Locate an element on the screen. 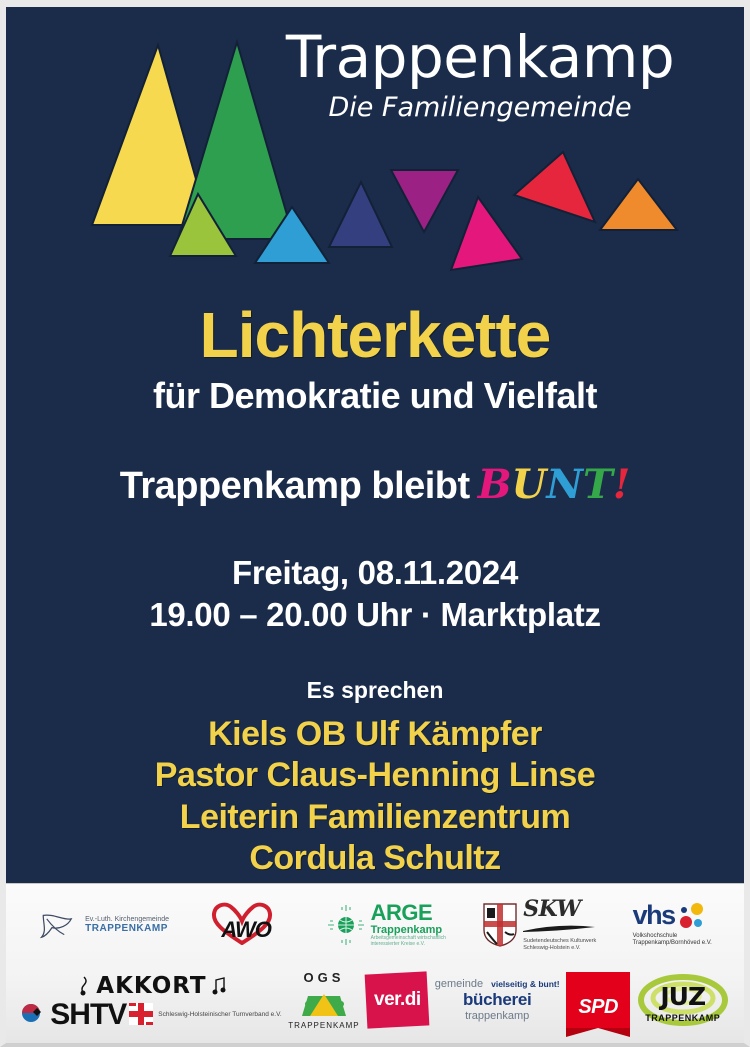 The image size is (750, 1047). arge-sub1: Arbeitsgemeinschaft wirtschaftlich is located at coordinates (408, 938).